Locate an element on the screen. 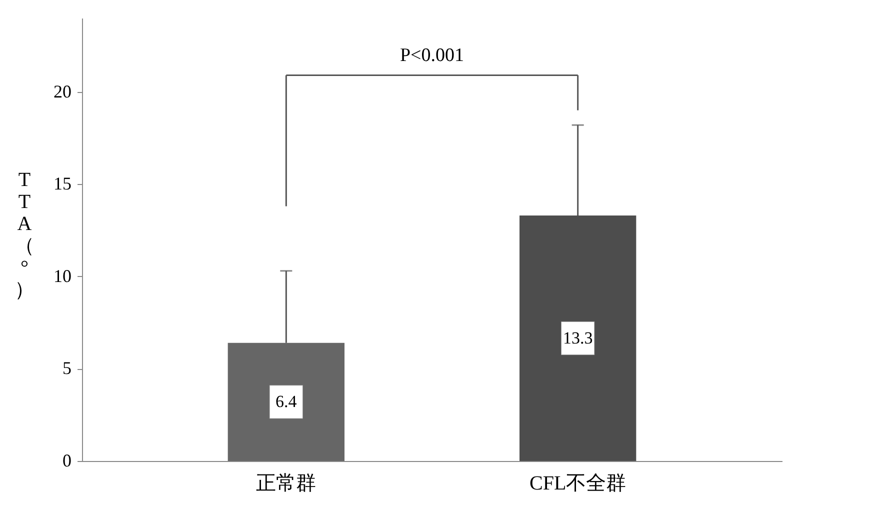 The width and height of the screenshot is (871, 519). data-label: 13.3 is located at coordinates (577, 338).